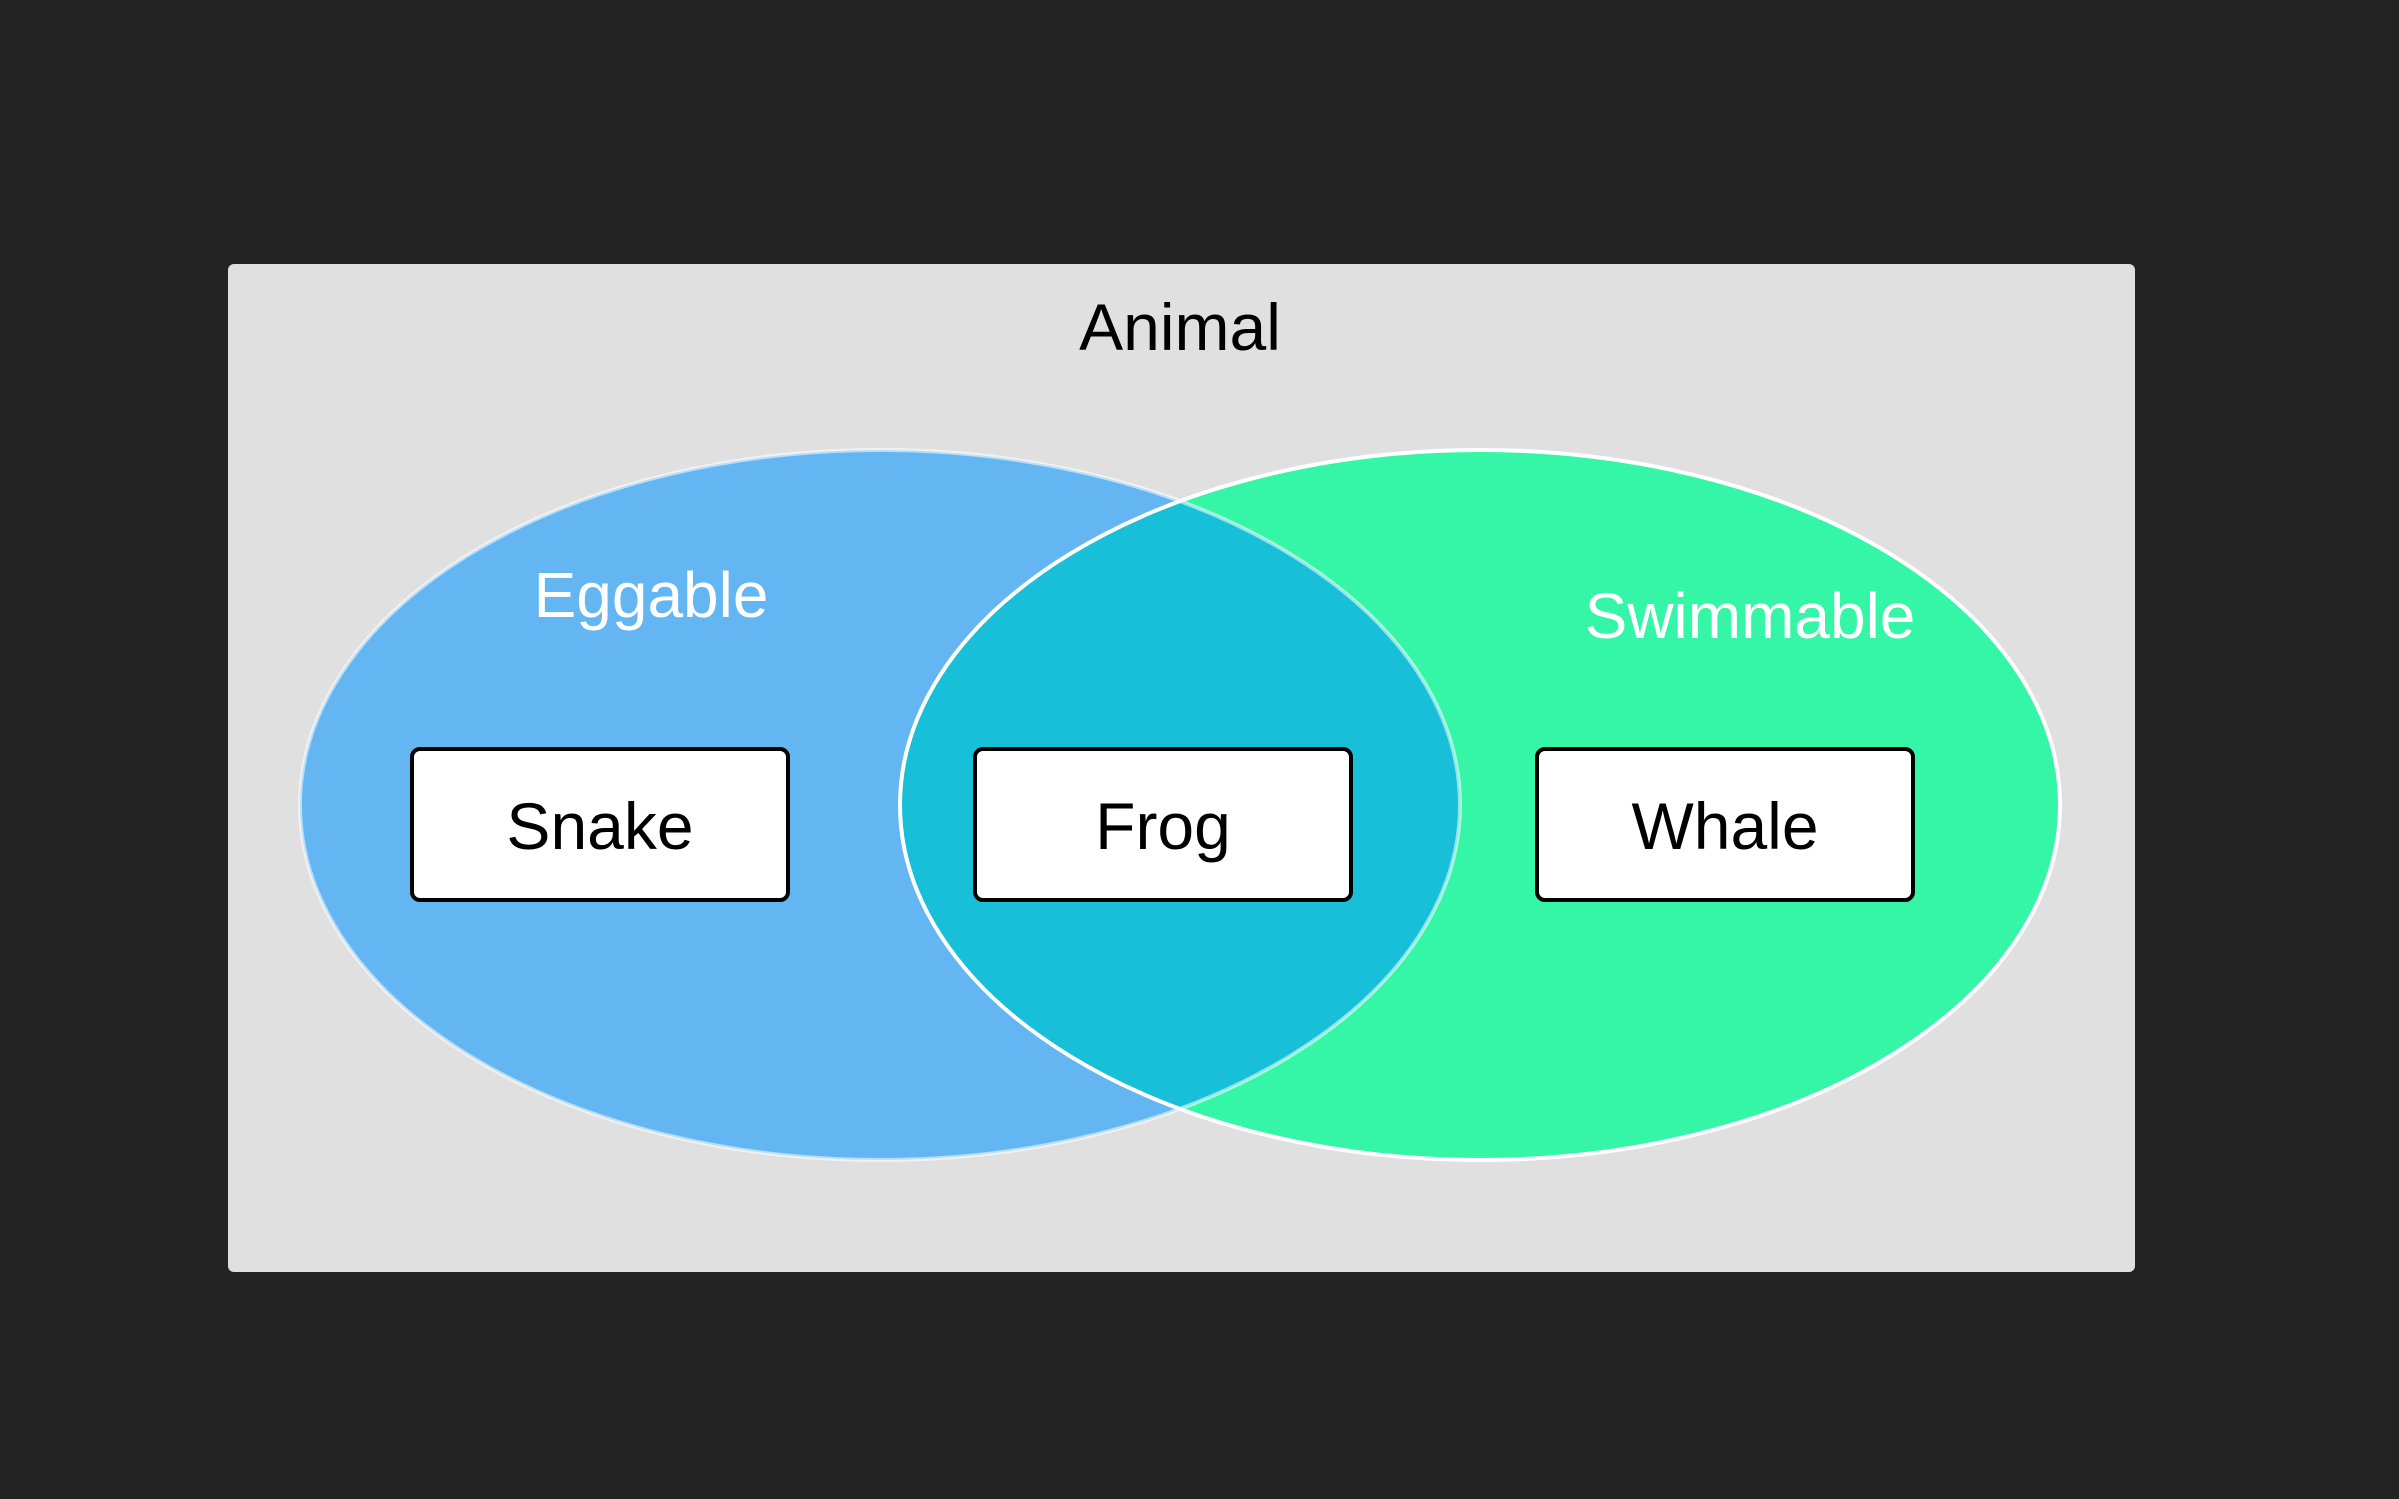  I want to click on item-label: Snake, so click(599, 826).